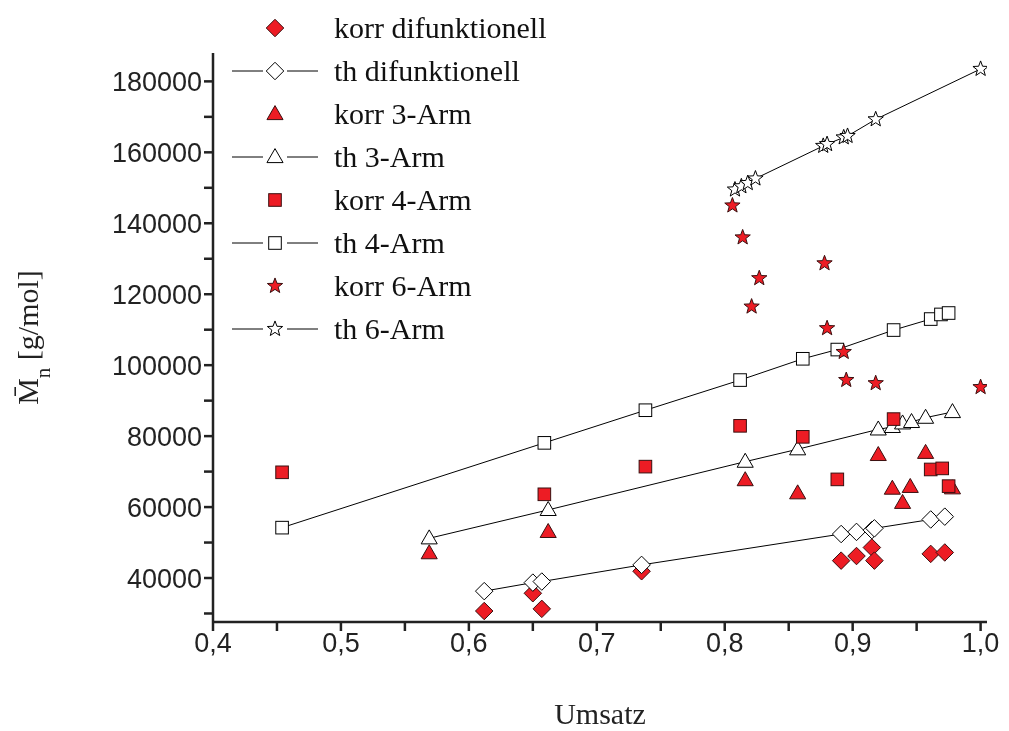  I want to click on legend-label: korr 4-Arm, so click(403, 199).